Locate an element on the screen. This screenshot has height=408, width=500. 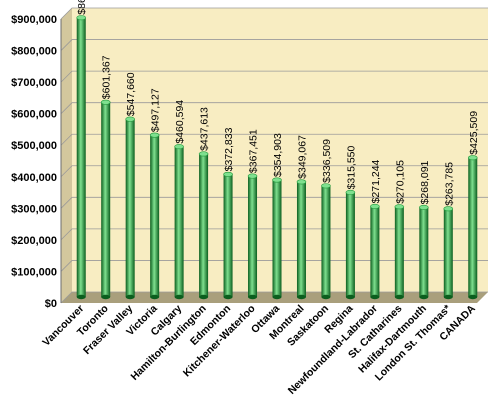
value-label: $372,833 is located at coordinates (229, 149).